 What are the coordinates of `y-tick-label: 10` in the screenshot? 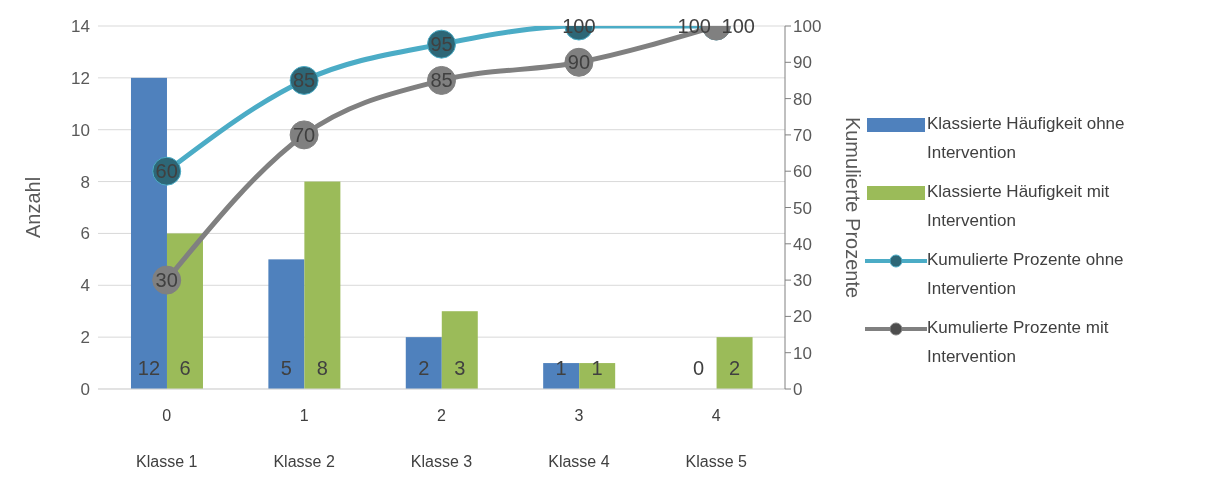 It's located at (80, 130).